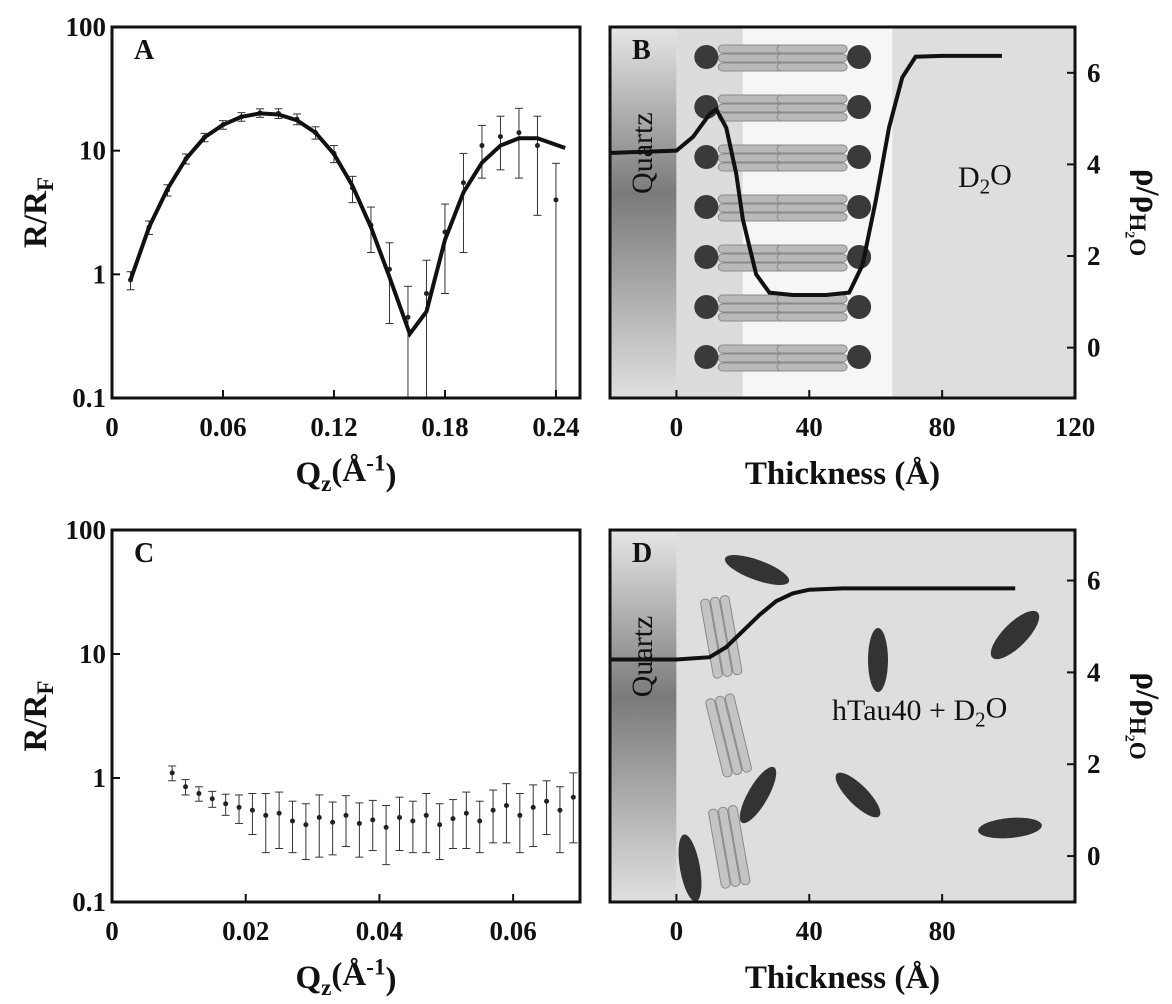  What do you see at coordinates (942, 427) in the screenshot?
I see `x-tick-label: 80` at bounding box center [942, 427].